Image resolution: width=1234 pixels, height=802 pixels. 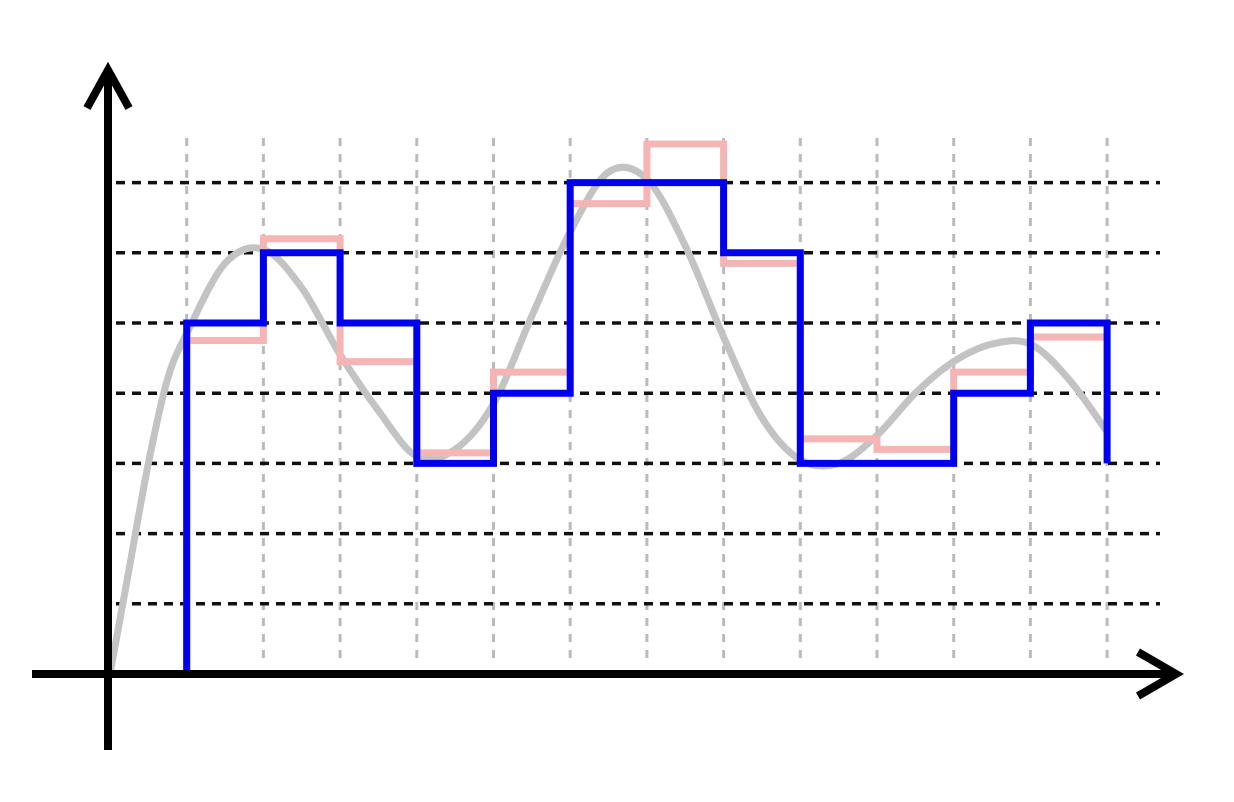 I want to click on x-axis-arrowhead, so click(x=1159, y=674).